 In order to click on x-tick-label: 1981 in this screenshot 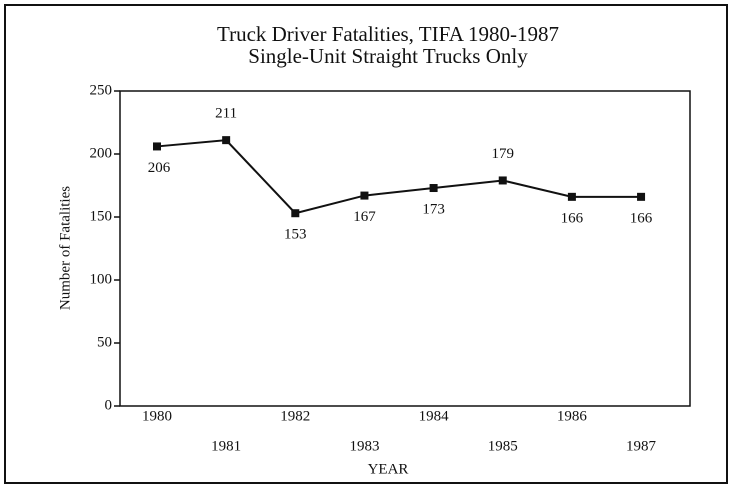, I will do `click(226, 446)`.